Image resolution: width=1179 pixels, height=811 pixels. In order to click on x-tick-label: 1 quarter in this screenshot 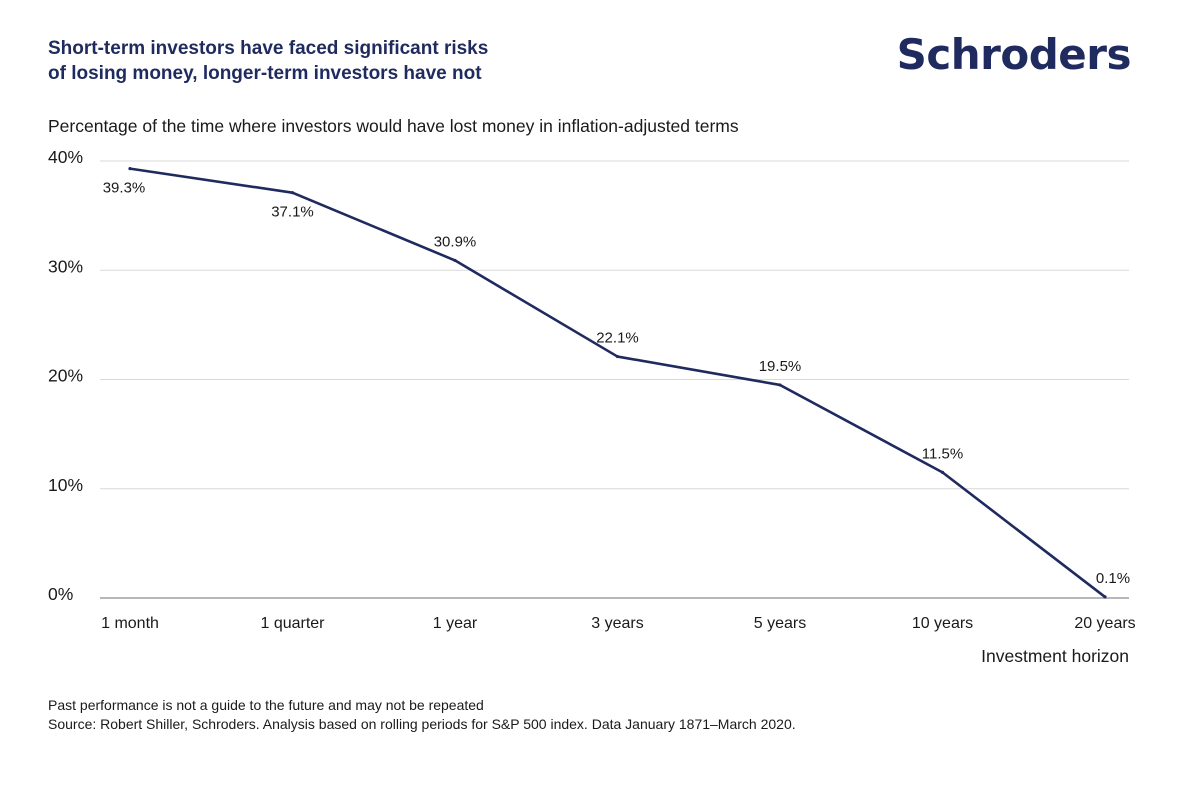, I will do `click(292, 623)`.